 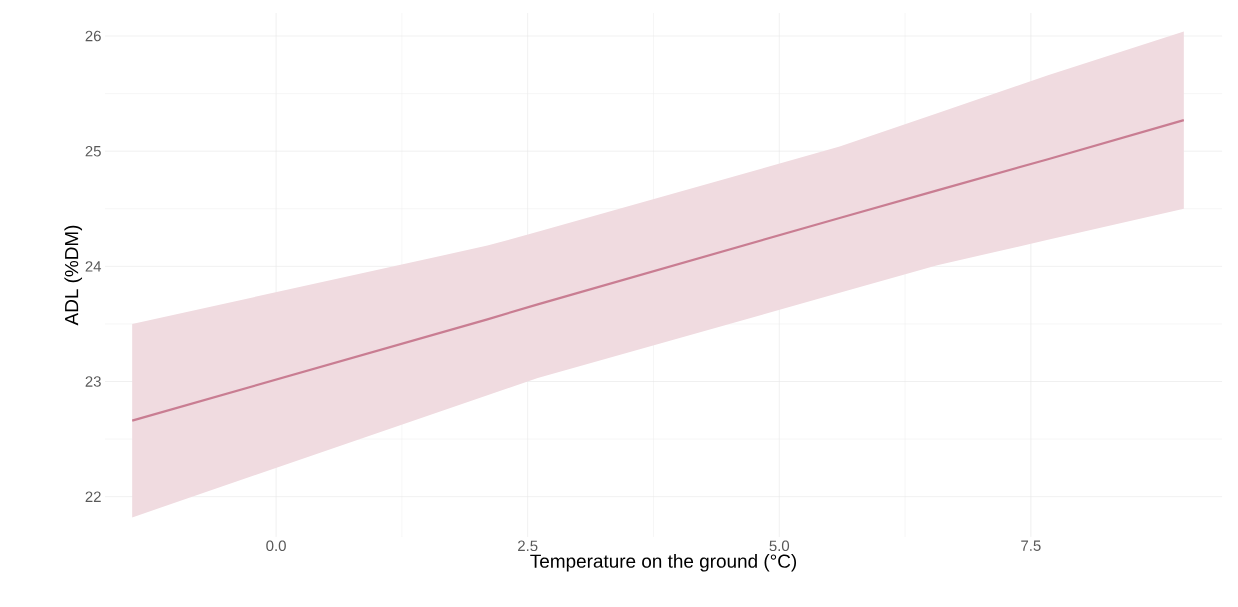 What do you see at coordinates (528, 546) in the screenshot?
I see `x-tick-label: 2.5` at bounding box center [528, 546].